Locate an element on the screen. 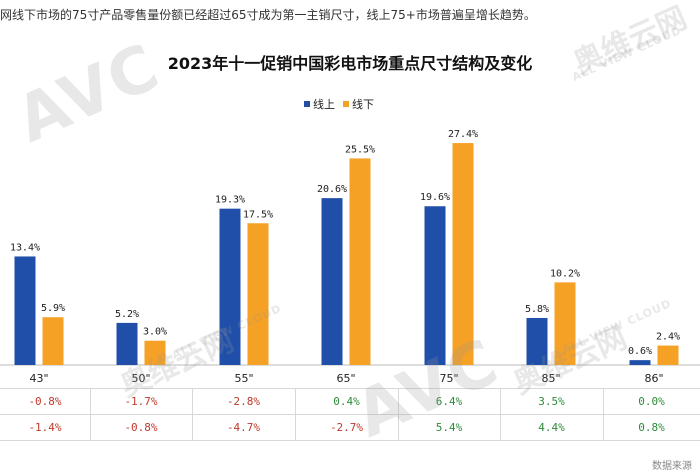 This screenshot has width=700, height=472. category-label-0: 43" is located at coordinates (38, 378).